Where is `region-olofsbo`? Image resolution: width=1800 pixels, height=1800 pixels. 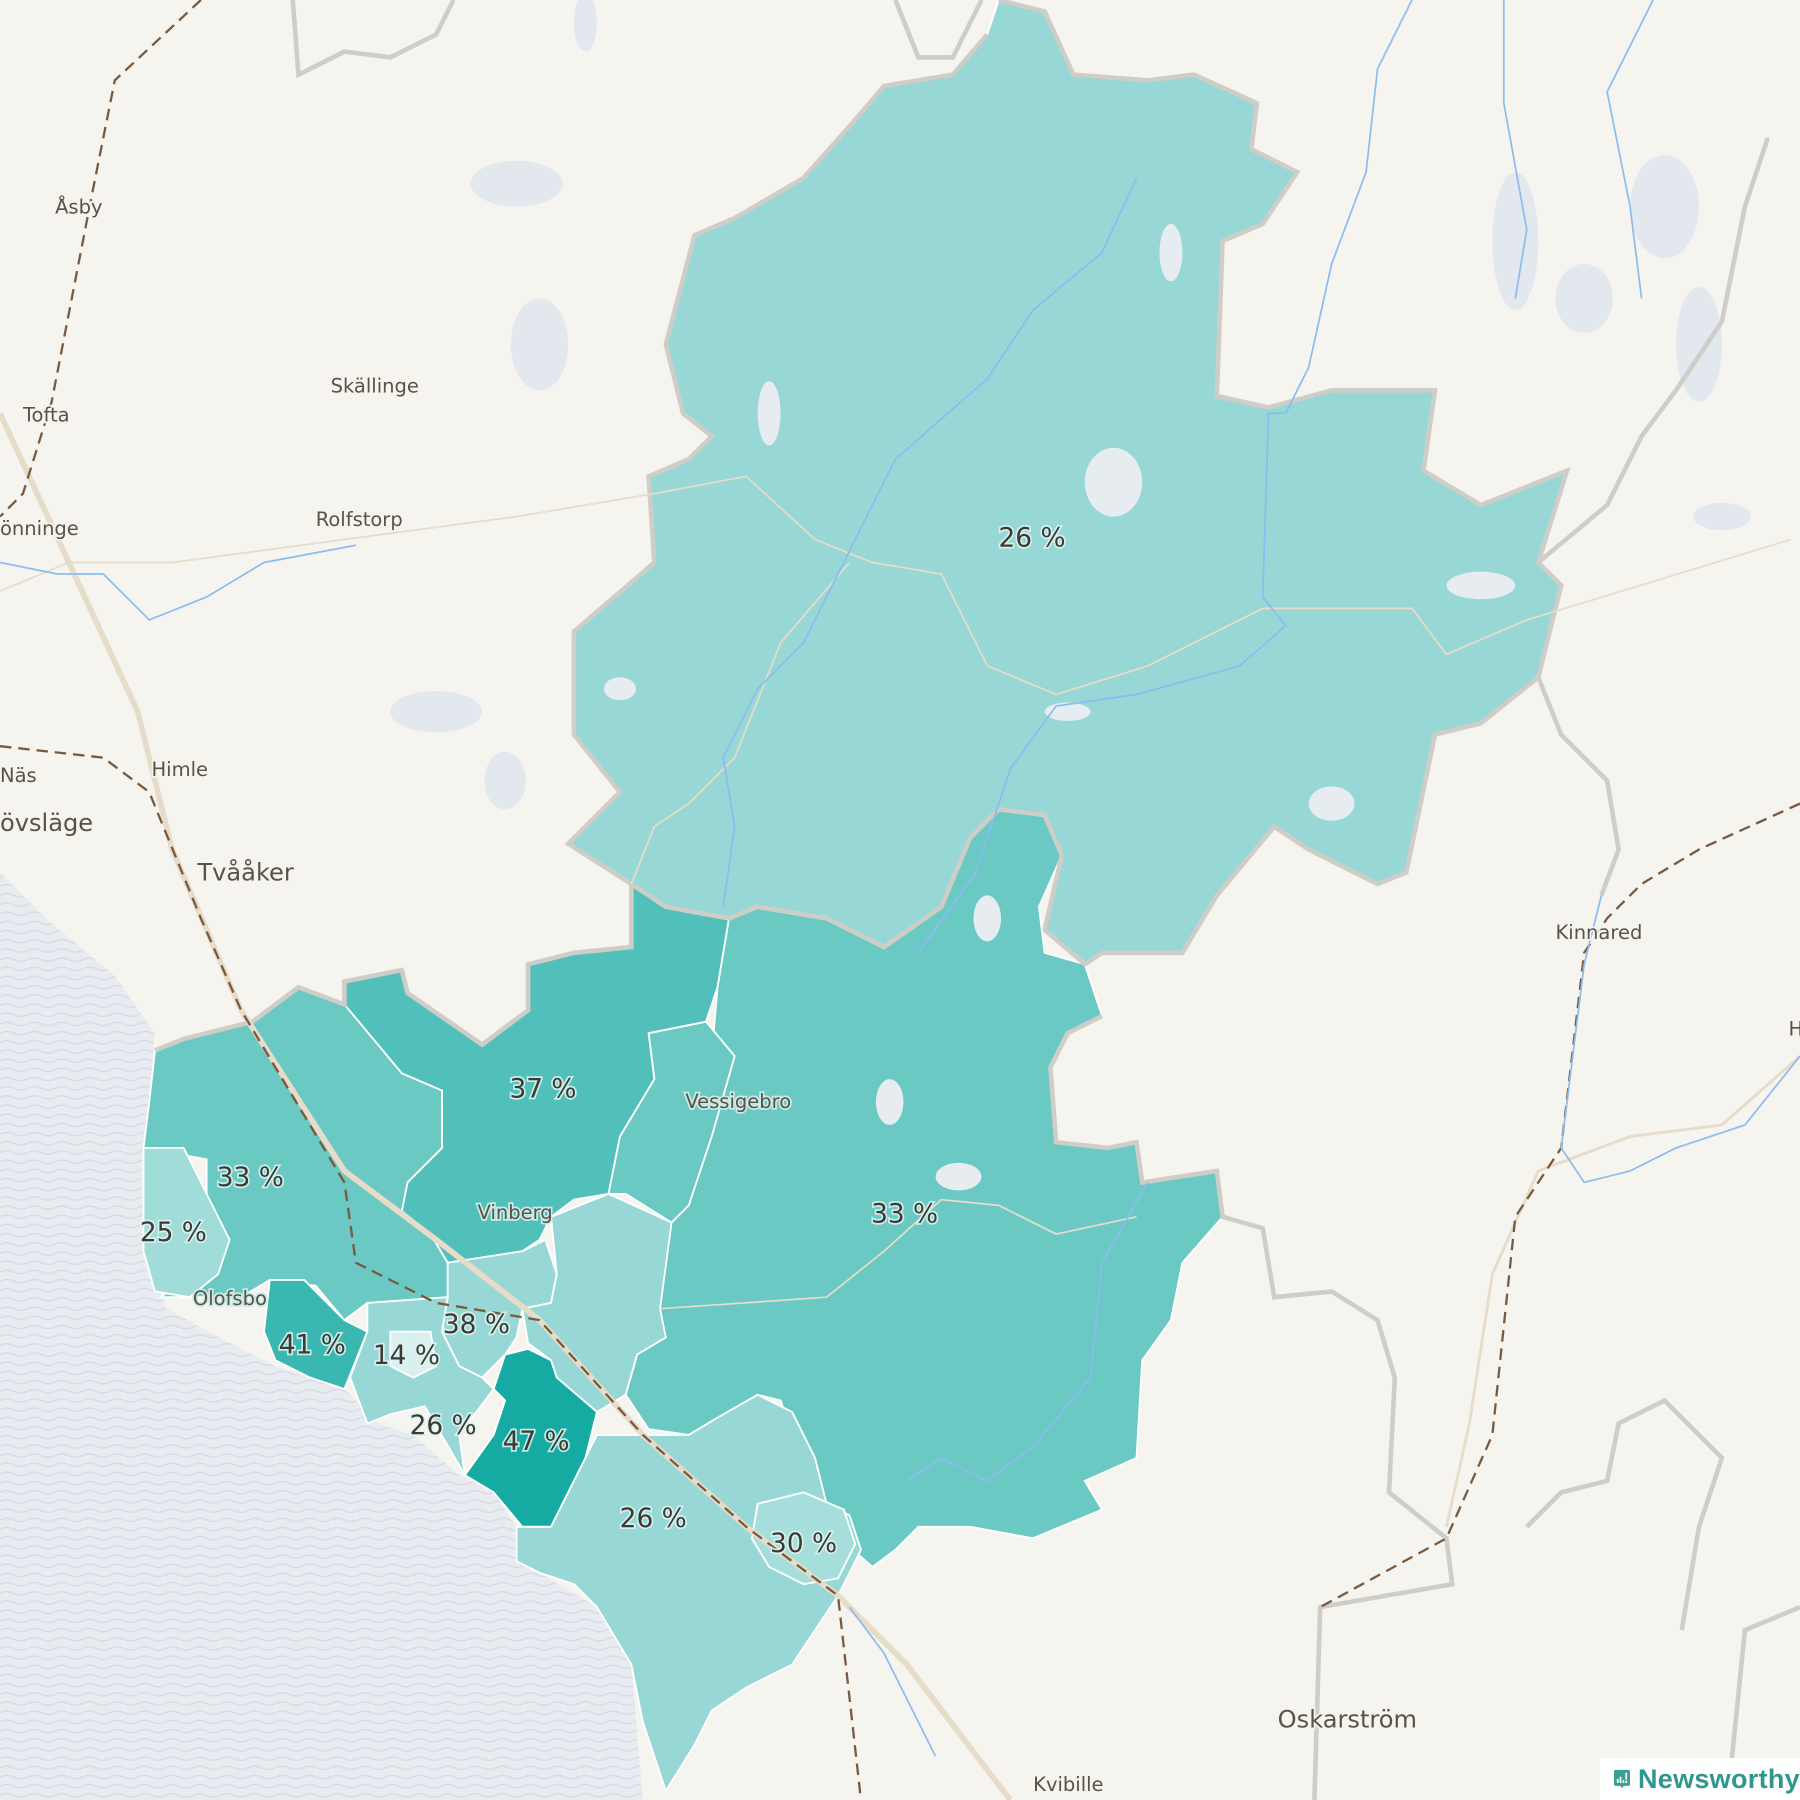 region-olofsbo is located at coordinates (316, 1335).